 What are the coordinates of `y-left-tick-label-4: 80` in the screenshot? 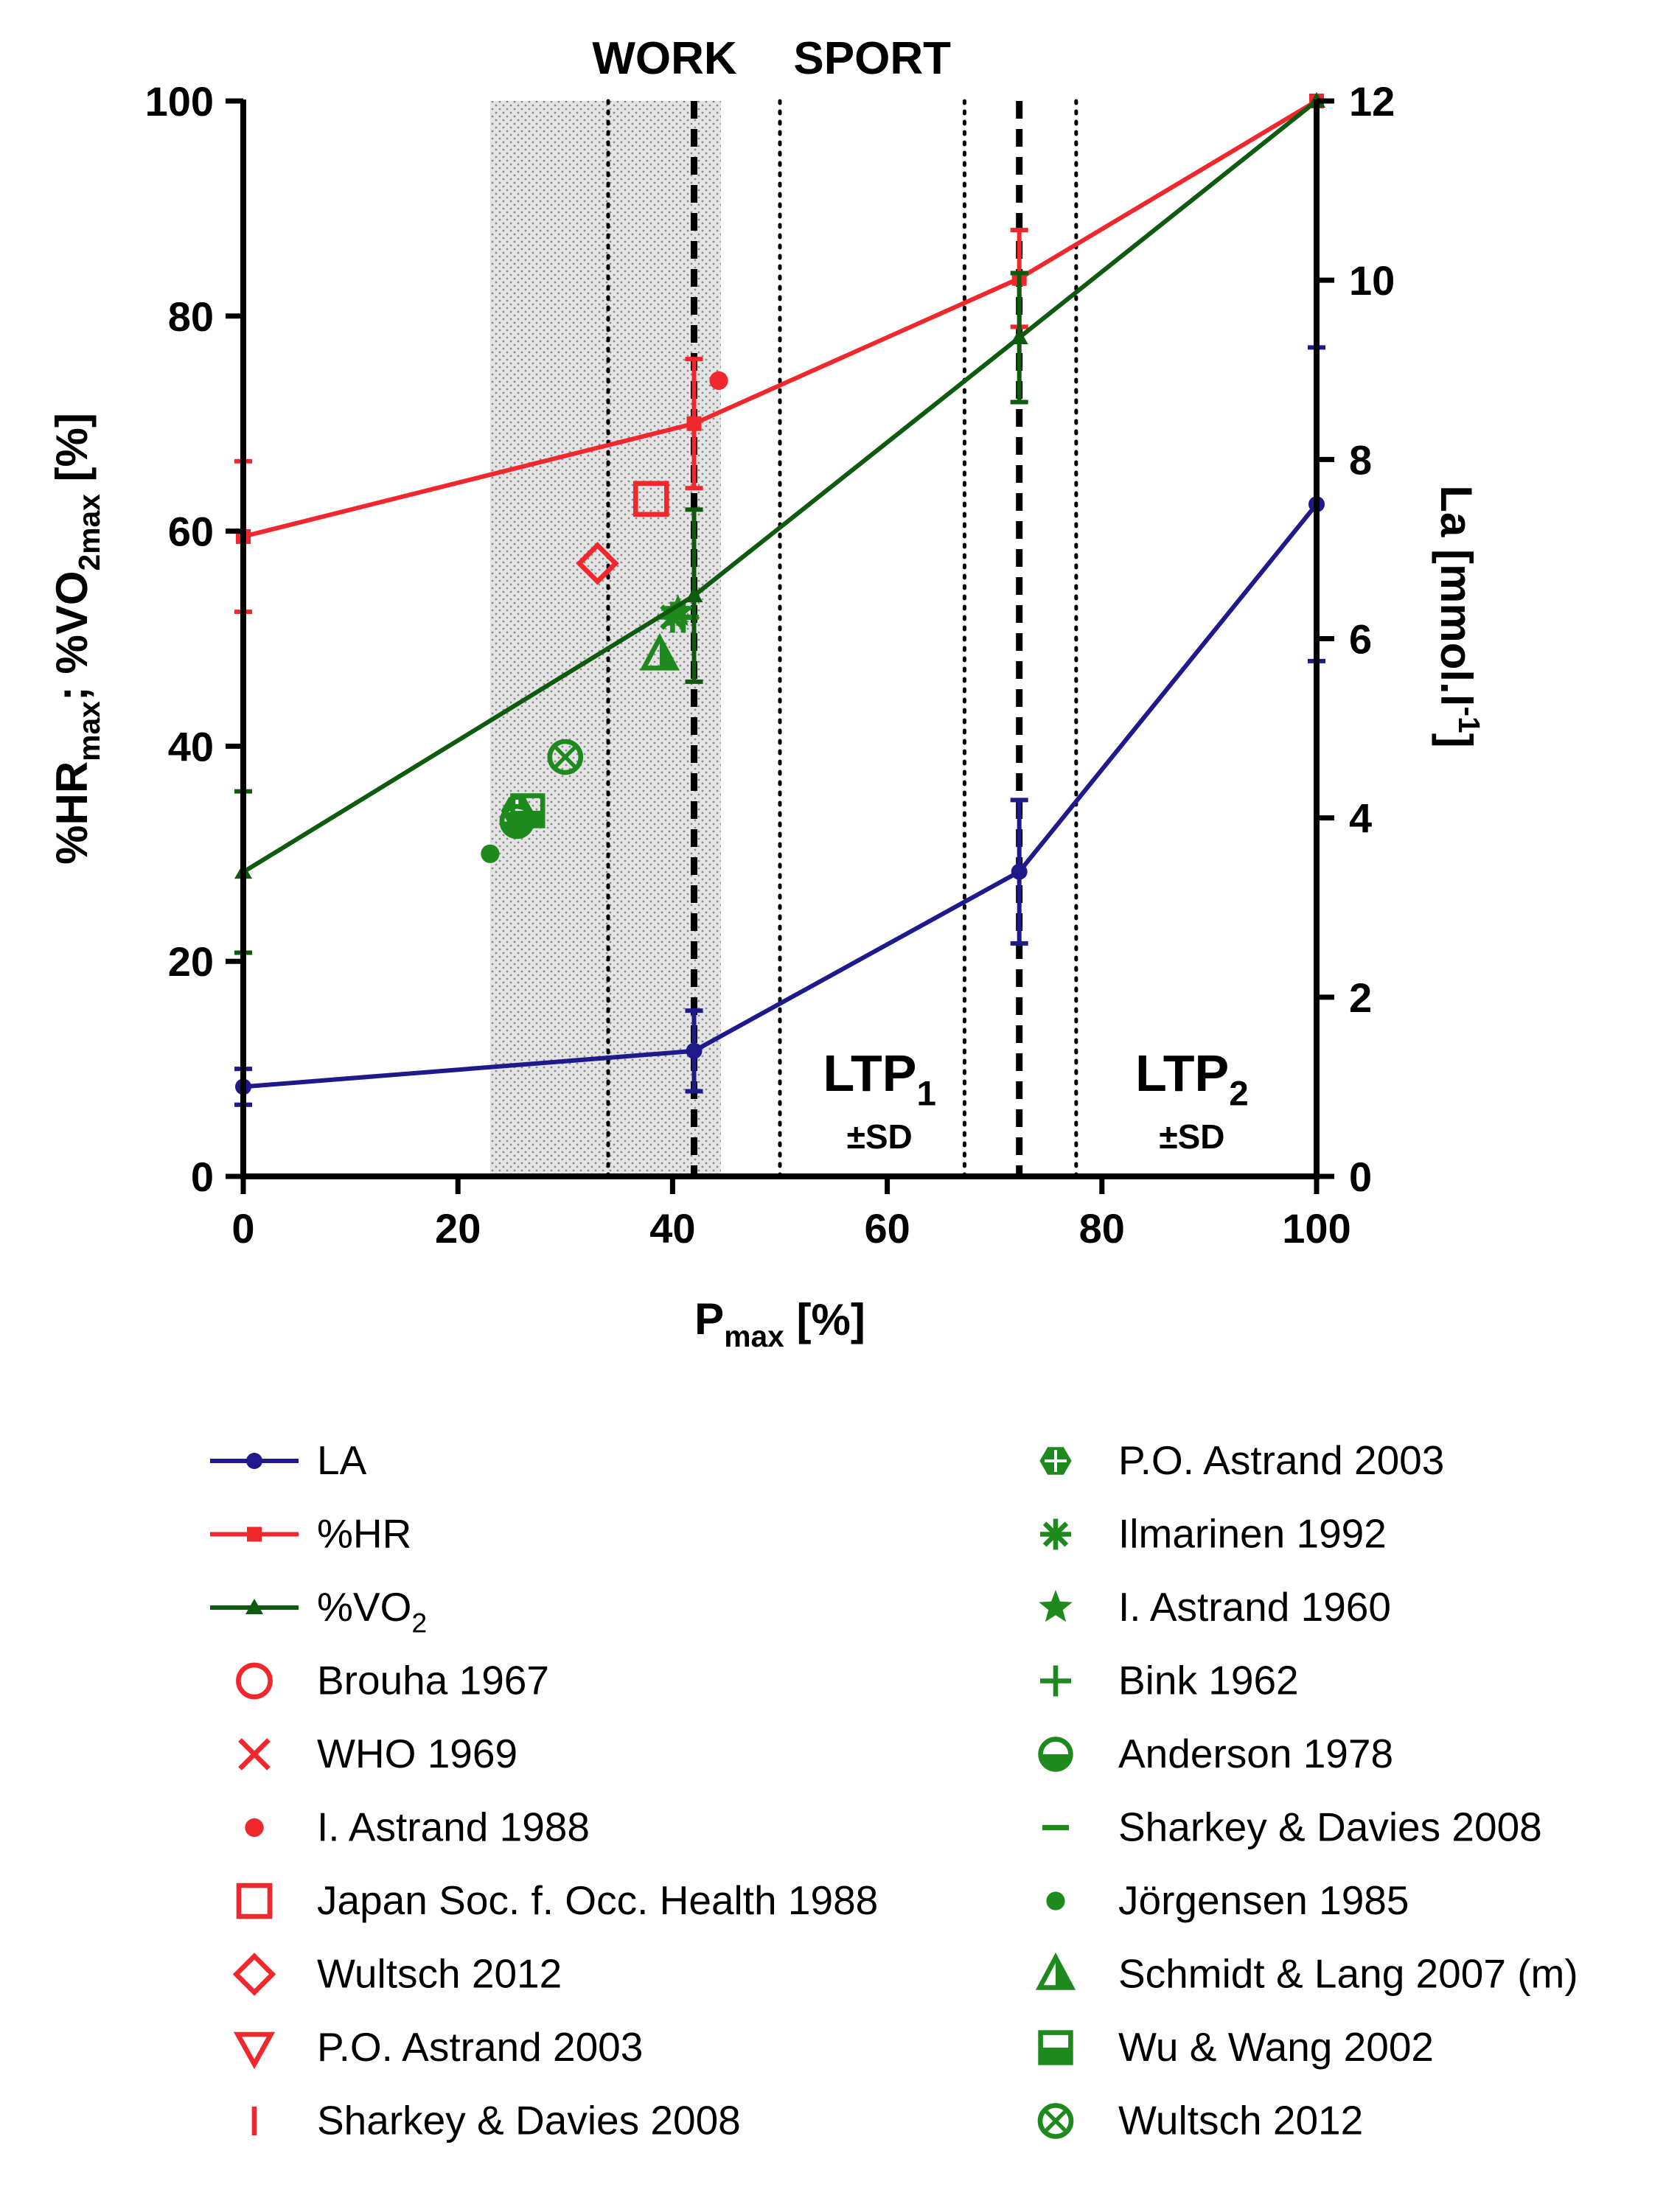 It's located at (191, 316).